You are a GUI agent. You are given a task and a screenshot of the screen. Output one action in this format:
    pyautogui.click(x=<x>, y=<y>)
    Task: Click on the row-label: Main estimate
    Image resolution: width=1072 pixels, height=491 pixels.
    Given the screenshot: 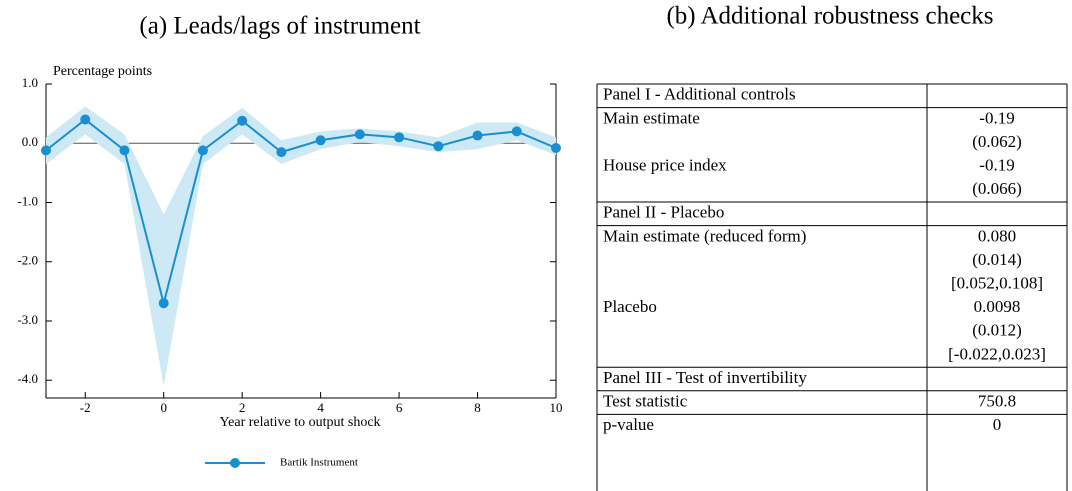 What is the action you would take?
    pyautogui.click(x=651, y=117)
    